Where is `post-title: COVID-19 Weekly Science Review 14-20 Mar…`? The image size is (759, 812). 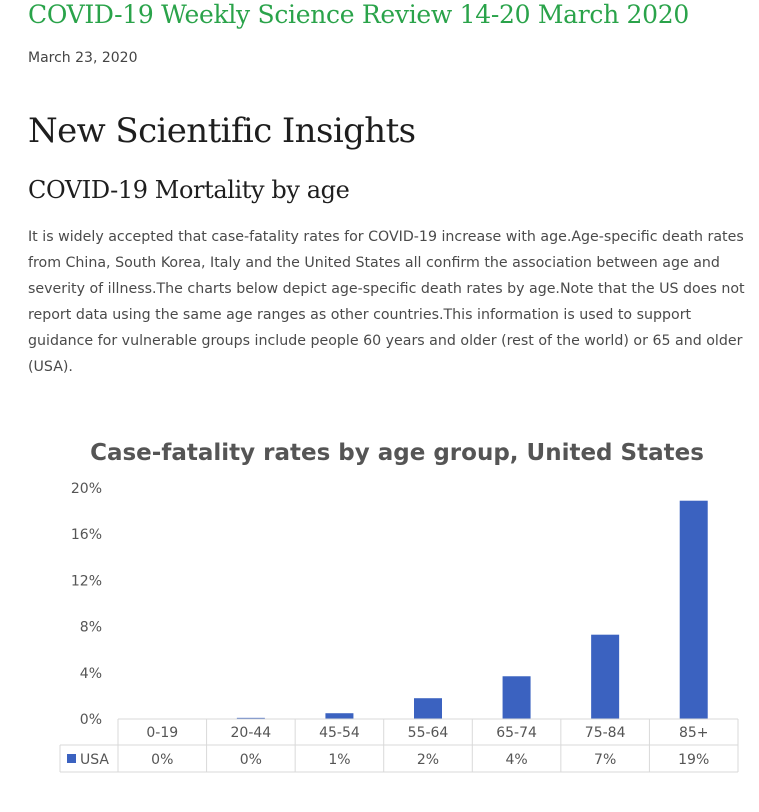
post-title: COVID-19 Weekly Science Review 14-20 Mar… is located at coordinates (358, 14).